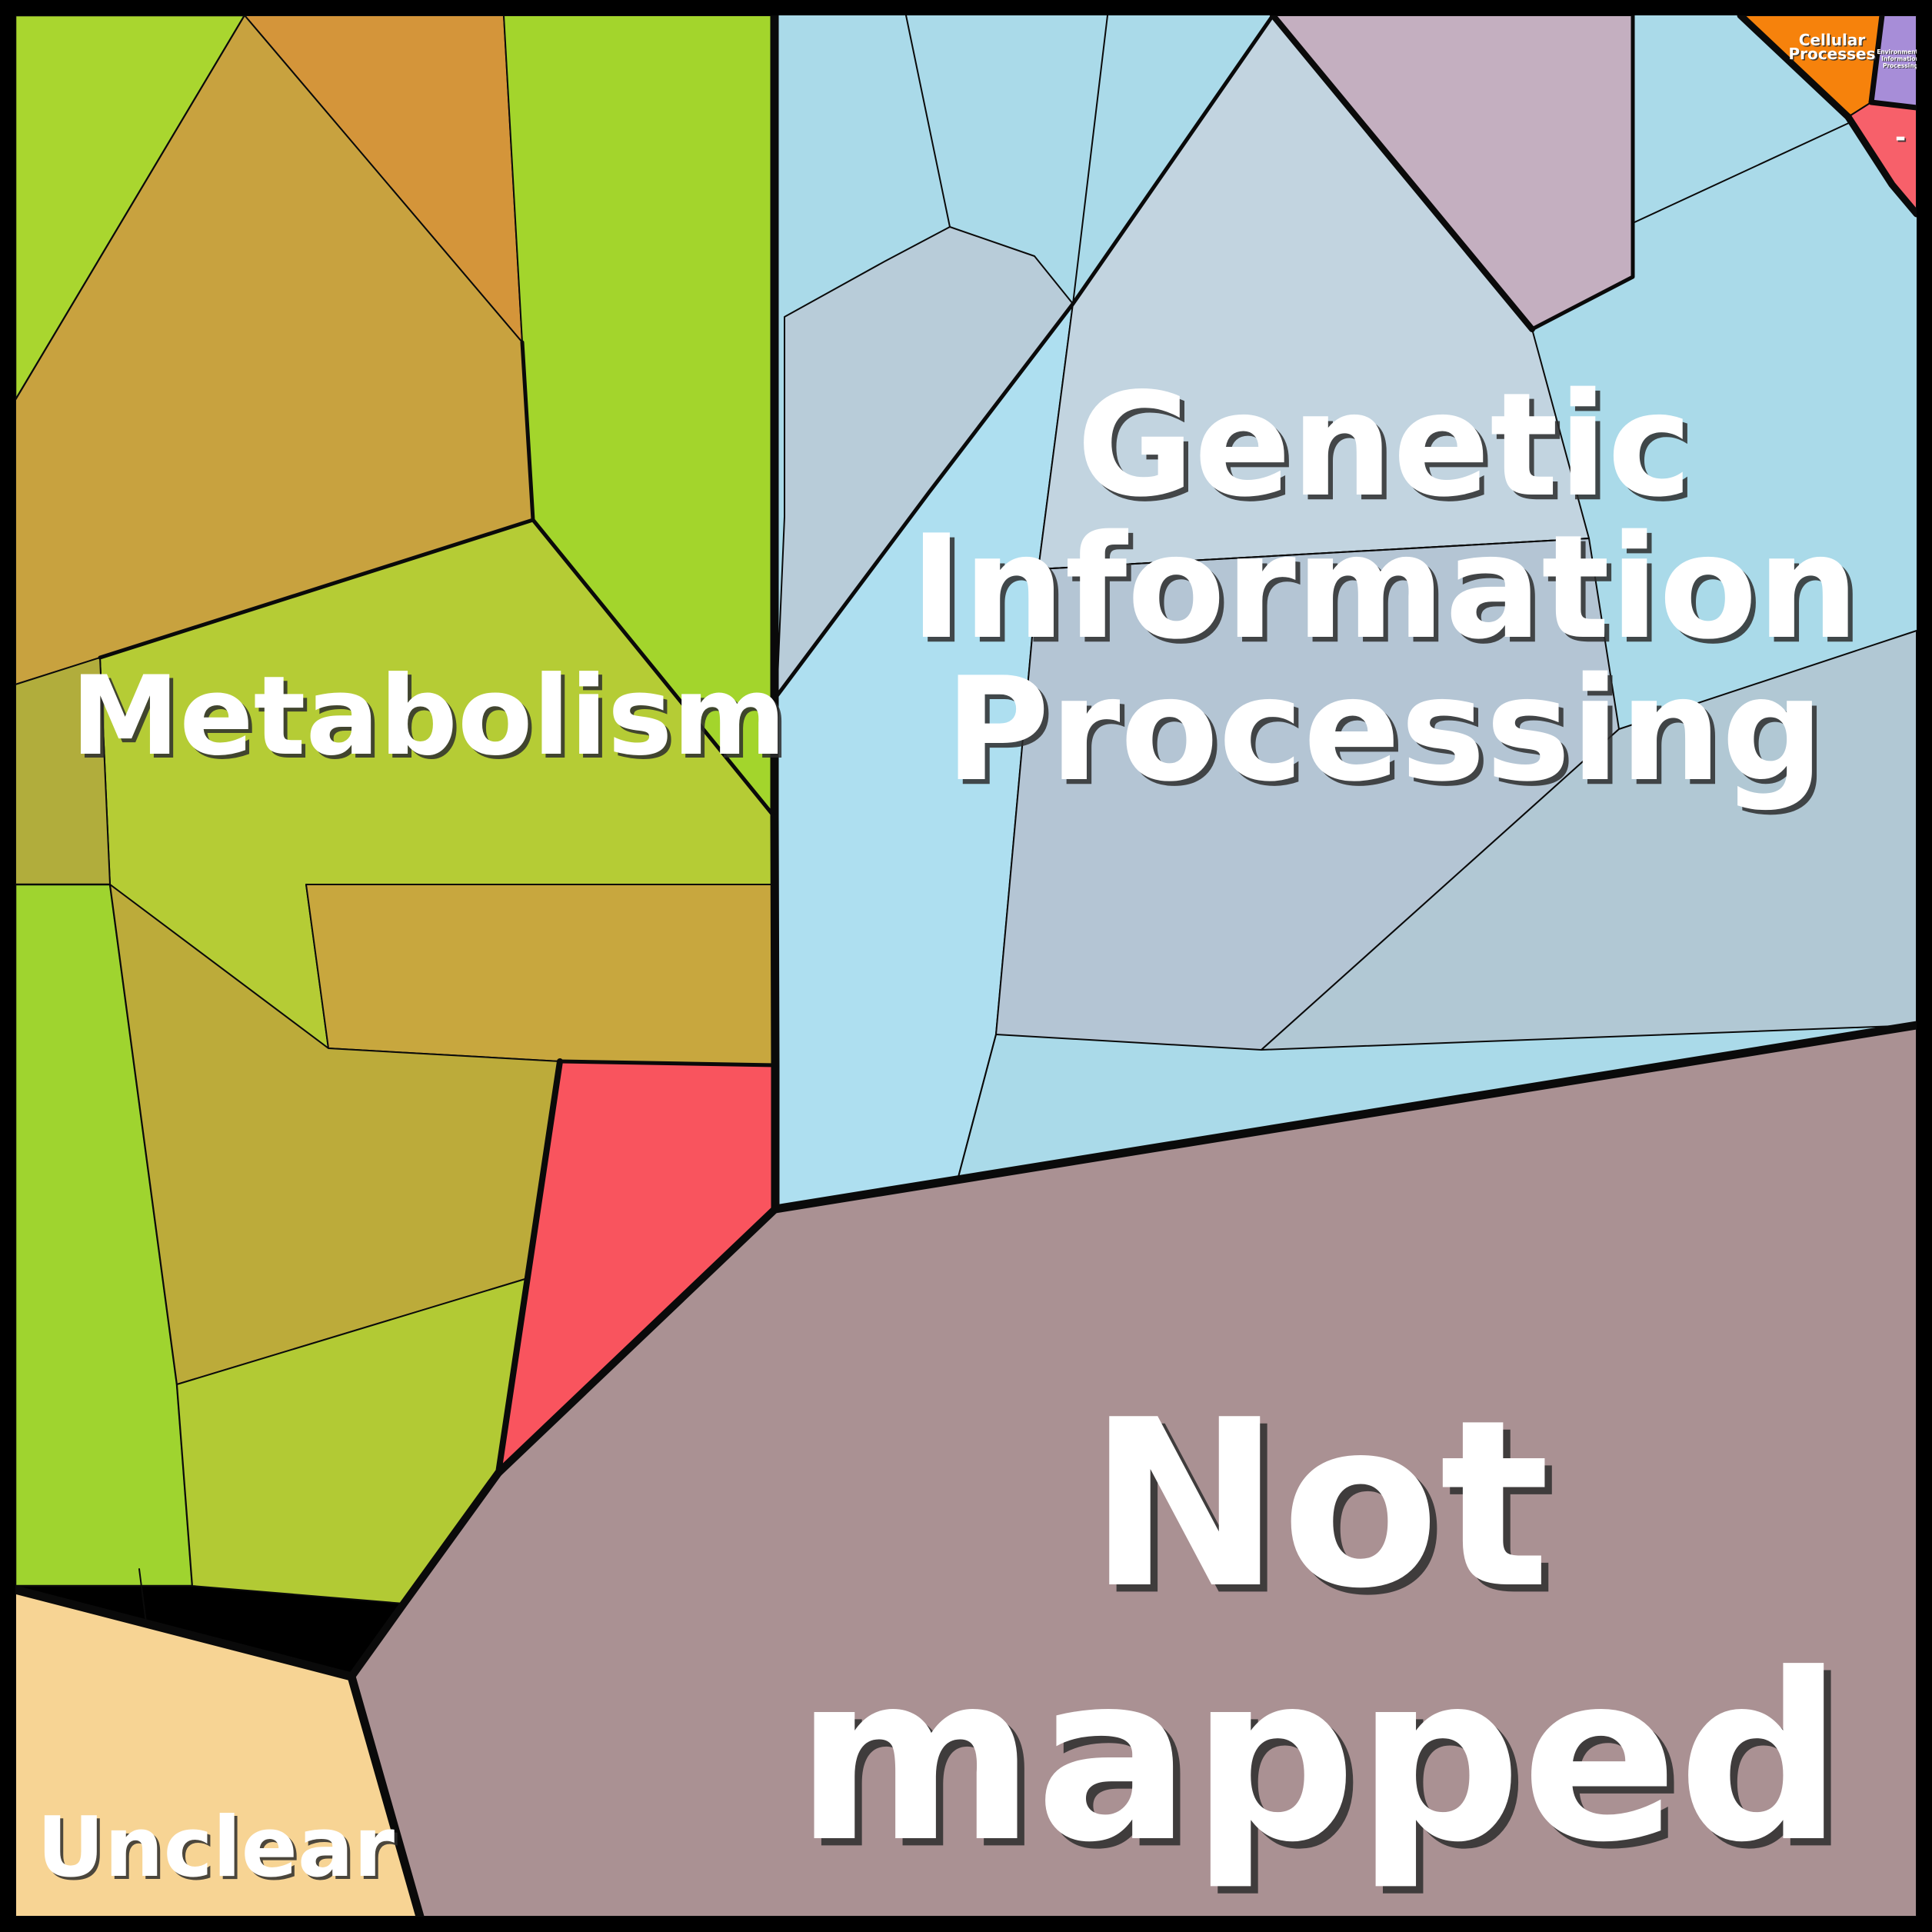  What do you see at coordinates (386, 1796) in the screenshot?
I see `border-notmapped-unclear` at bounding box center [386, 1796].